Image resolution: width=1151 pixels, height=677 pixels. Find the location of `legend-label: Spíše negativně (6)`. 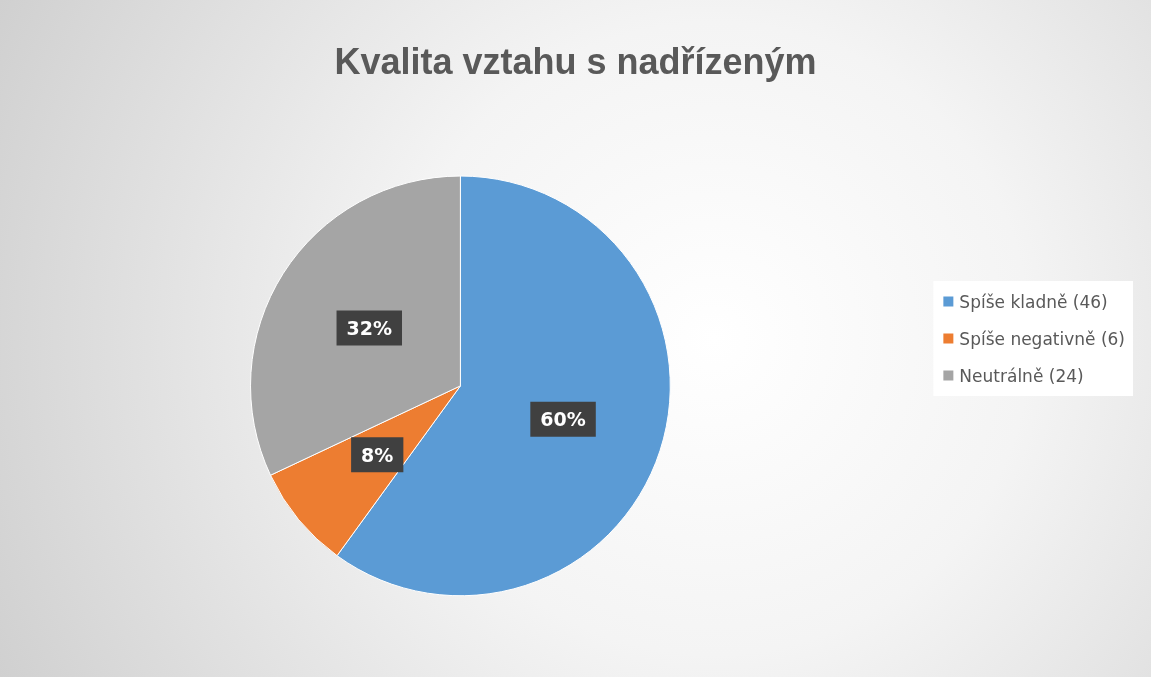

legend-label: Spíše negativně (6) is located at coordinates (1042, 338).